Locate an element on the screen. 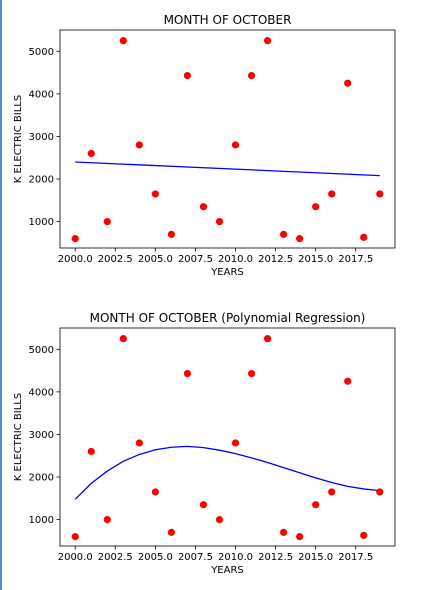  chart-title: MONTH OF OCTOBER (Polynomial Regression) is located at coordinates (228, 318).